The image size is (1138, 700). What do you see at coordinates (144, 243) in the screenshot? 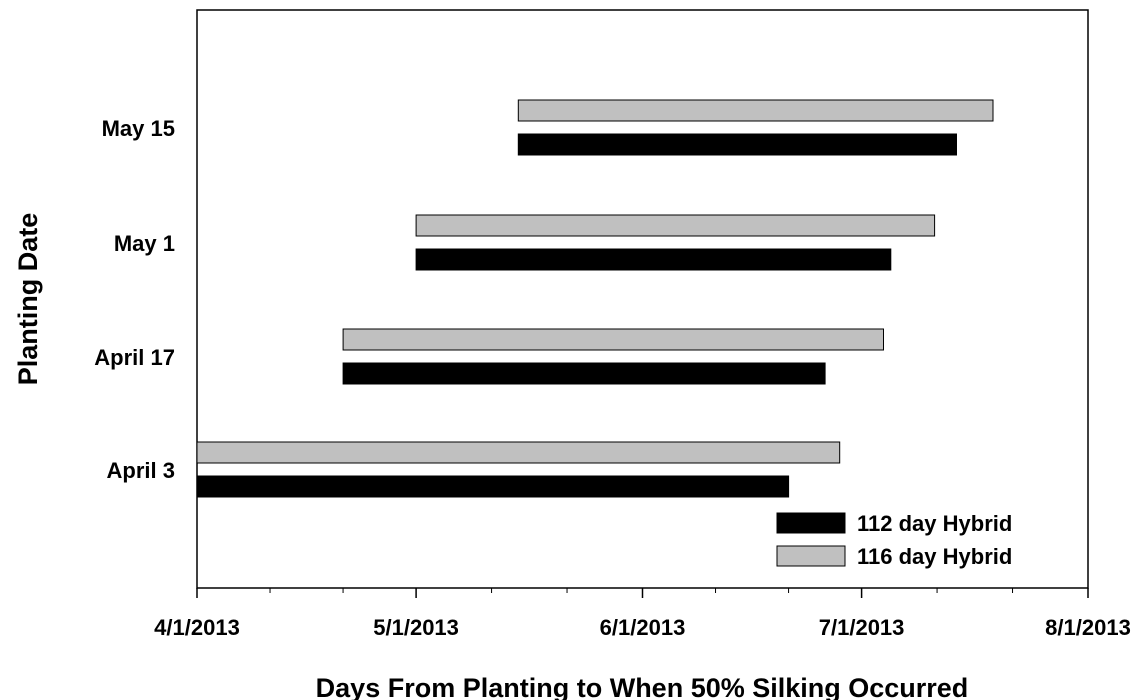
I see `y-tick-label-may-1: May 1` at bounding box center [144, 243].